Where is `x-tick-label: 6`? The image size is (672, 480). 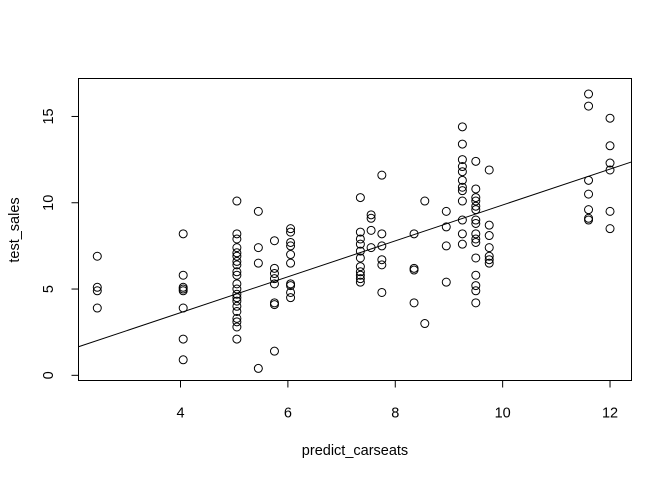
x-tick-label: 6 is located at coordinates (288, 414).